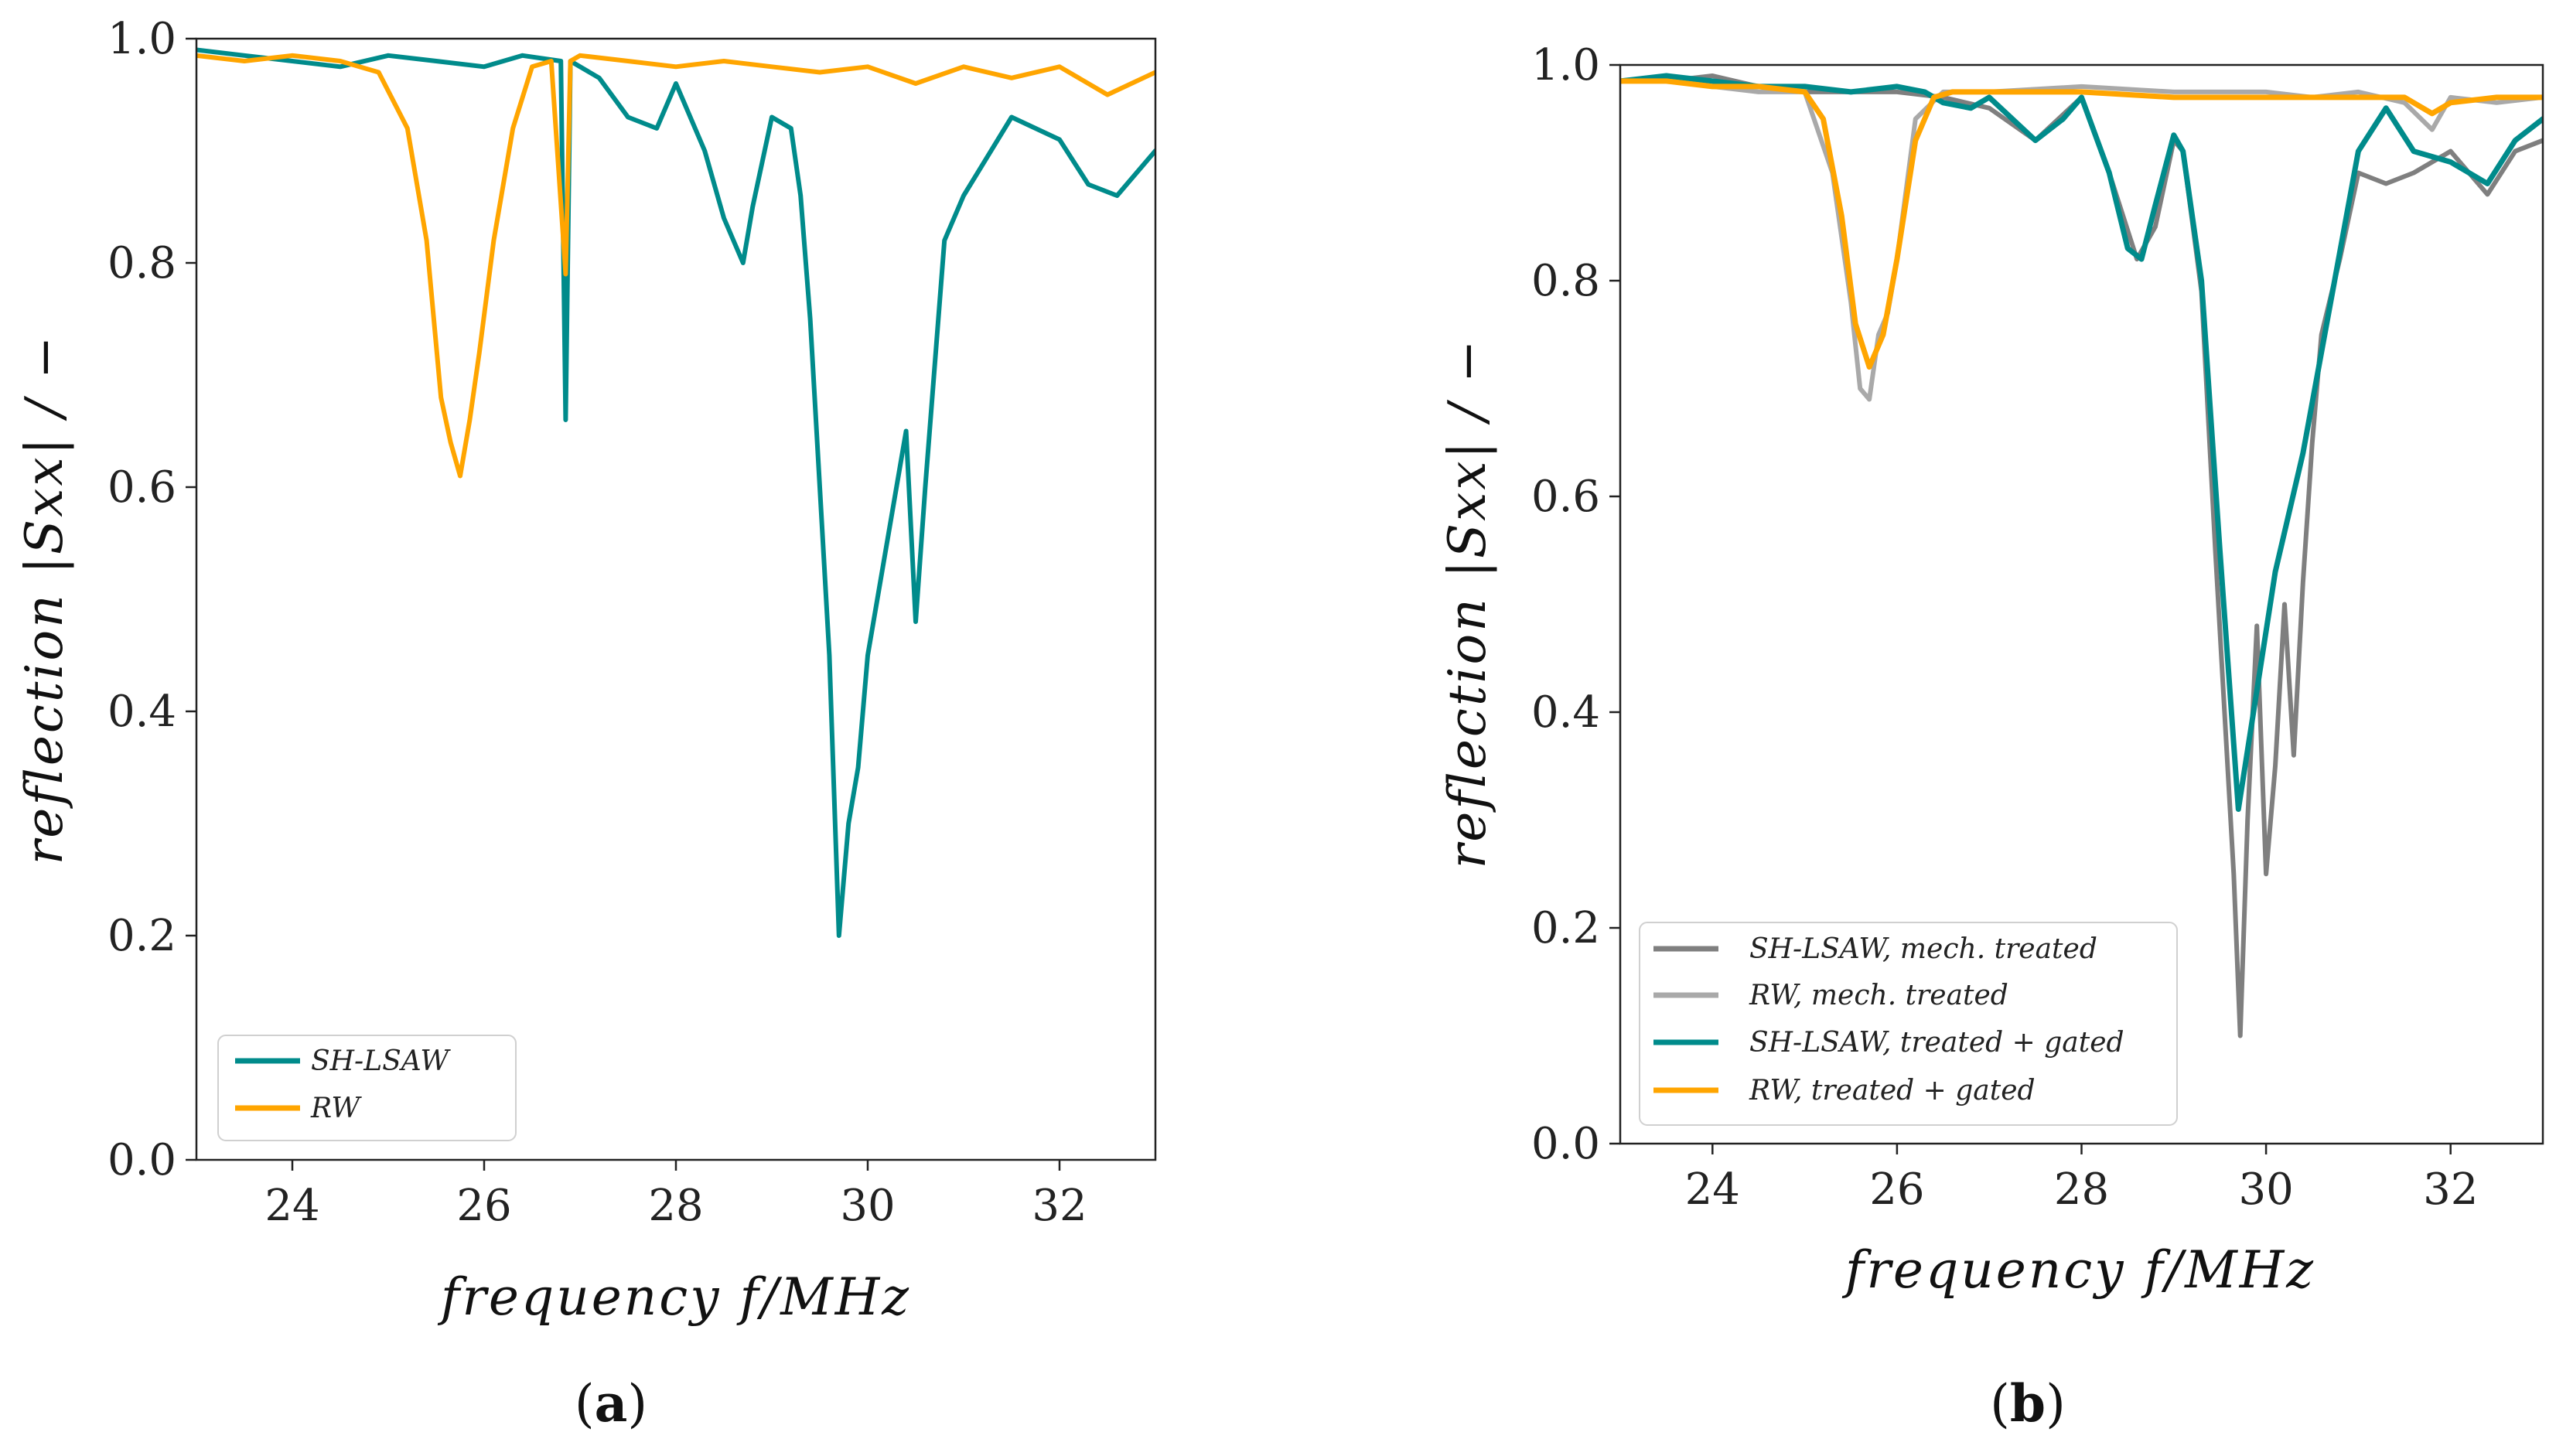 The image size is (2556, 1456). What do you see at coordinates (1923, 949) in the screenshot?
I see `legend-label-sh-lsaw-mech: SH-LSAW, mech. treated` at bounding box center [1923, 949].